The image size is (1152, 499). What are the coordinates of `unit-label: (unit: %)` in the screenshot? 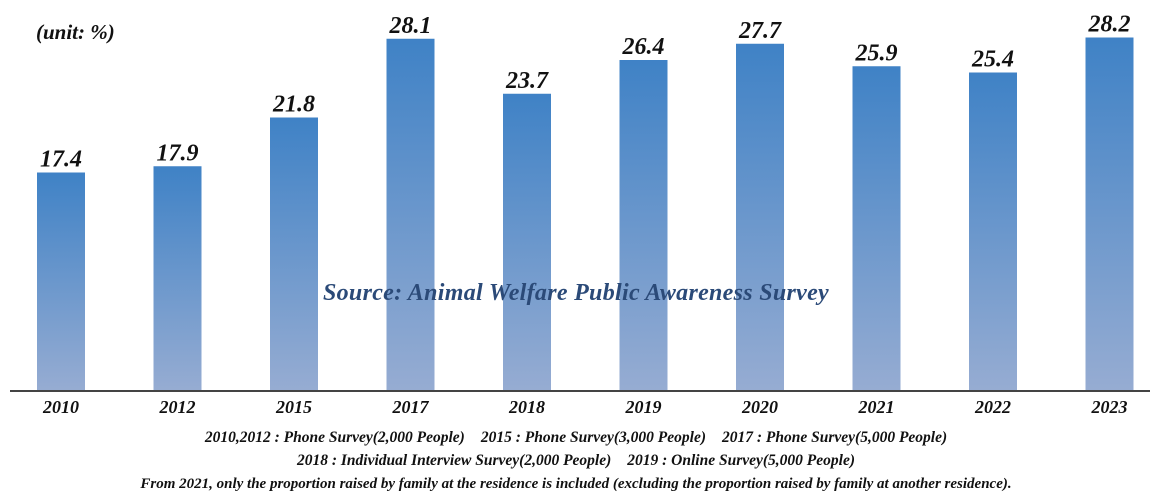 It's located at (75, 32).